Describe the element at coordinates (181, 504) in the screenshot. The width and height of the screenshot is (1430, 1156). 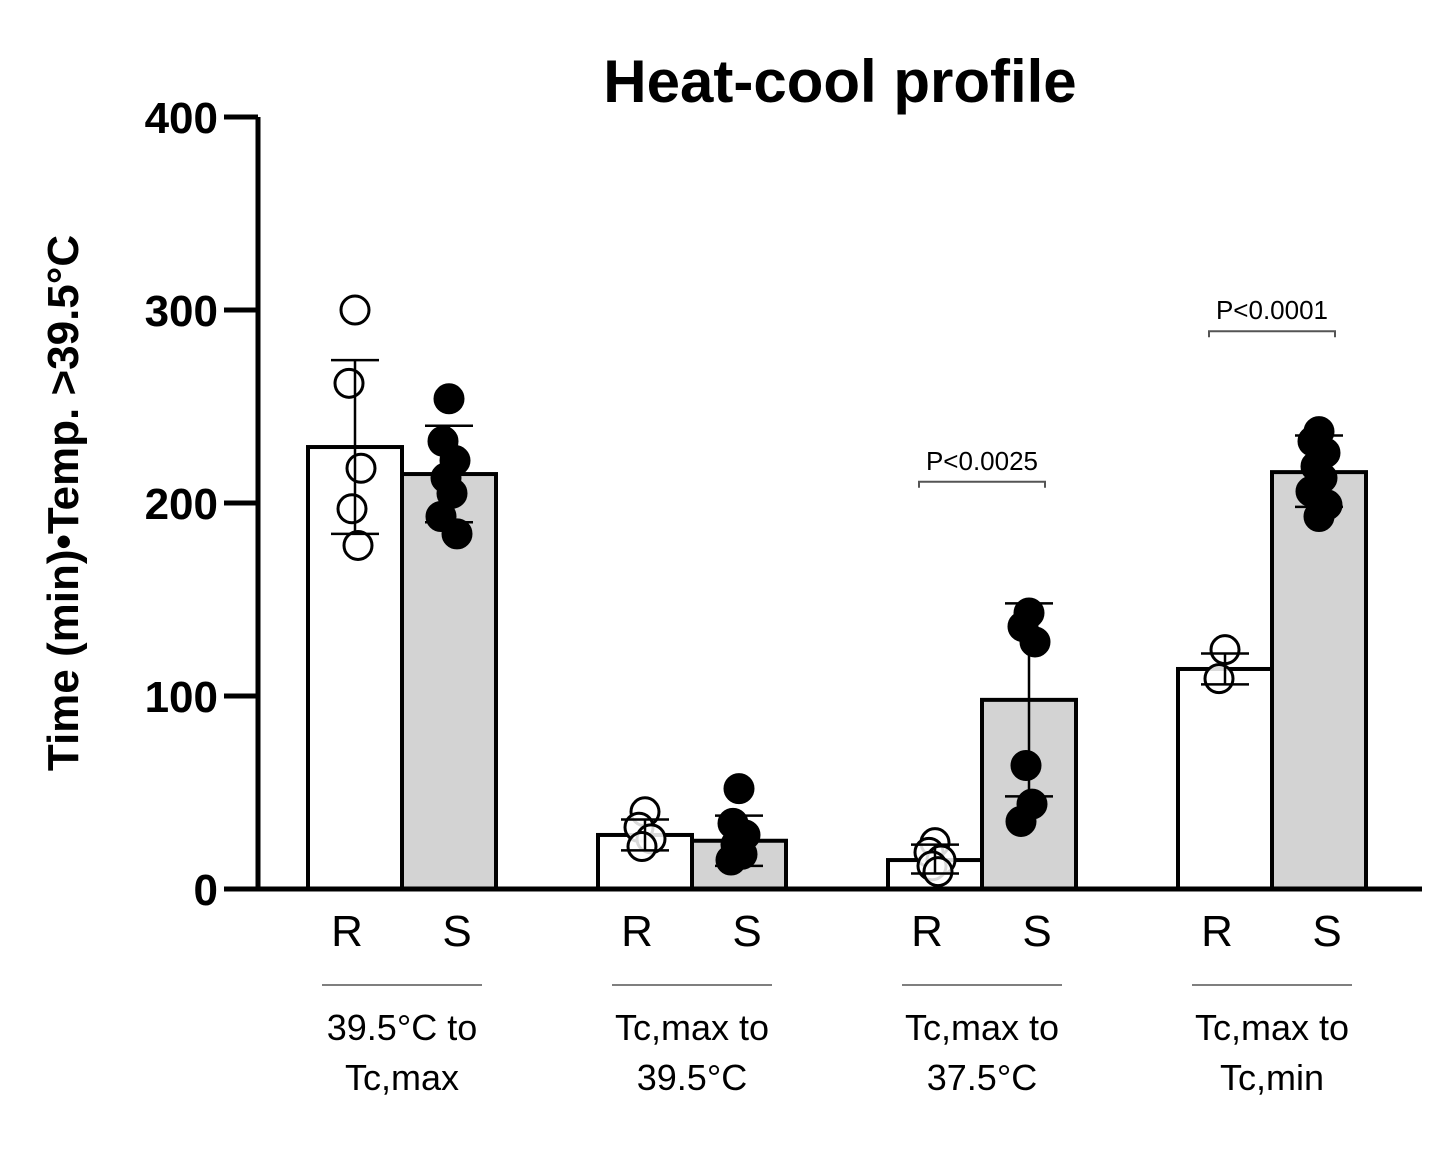
I see `y-tick-label: 200` at that location.